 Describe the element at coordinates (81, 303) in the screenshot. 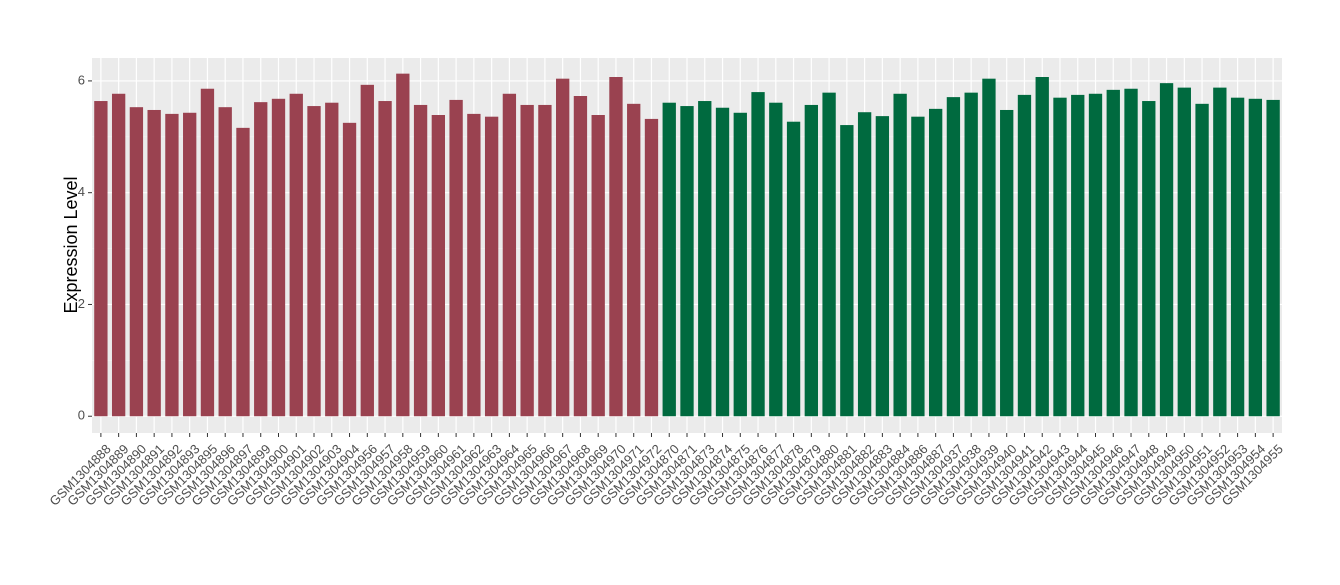

I see `y-tick-label: 2` at that location.